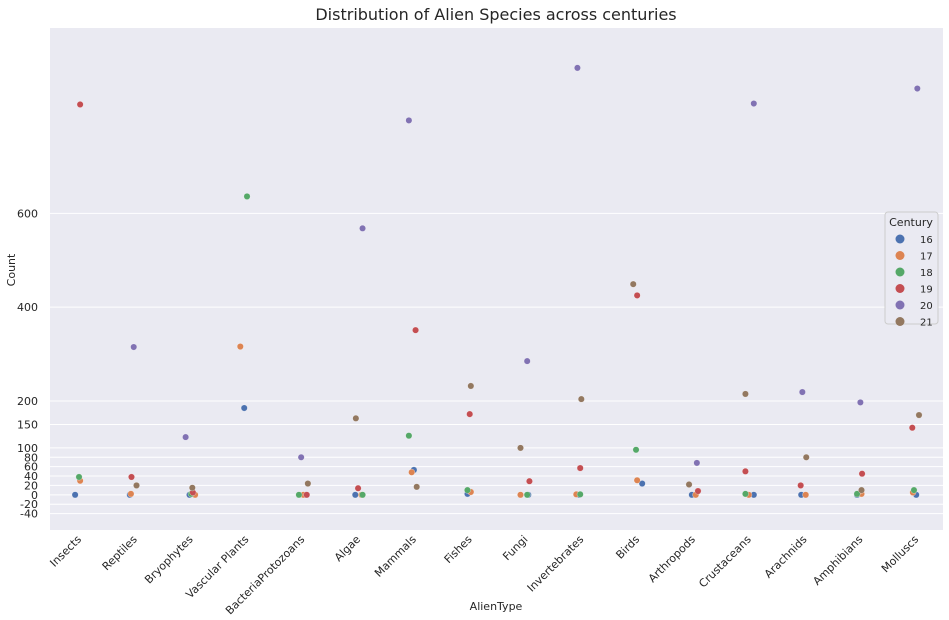 The height and width of the screenshot is (620, 949). What do you see at coordinates (911, 222) in the screenshot?
I see `legend-title: Century` at bounding box center [911, 222].